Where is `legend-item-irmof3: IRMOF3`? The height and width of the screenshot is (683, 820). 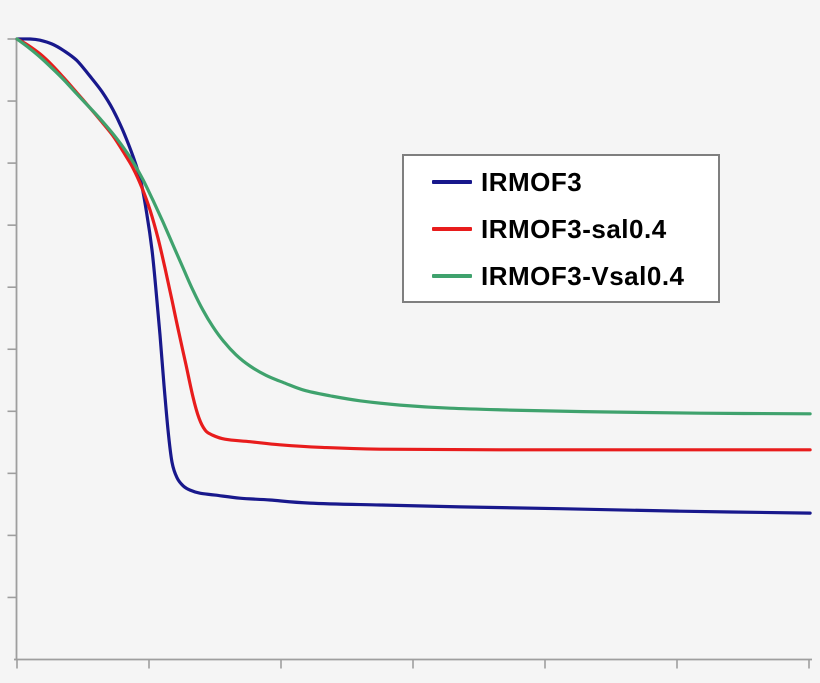
legend-item-irmof3: IRMOF3 is located at coordinates (561, 182).